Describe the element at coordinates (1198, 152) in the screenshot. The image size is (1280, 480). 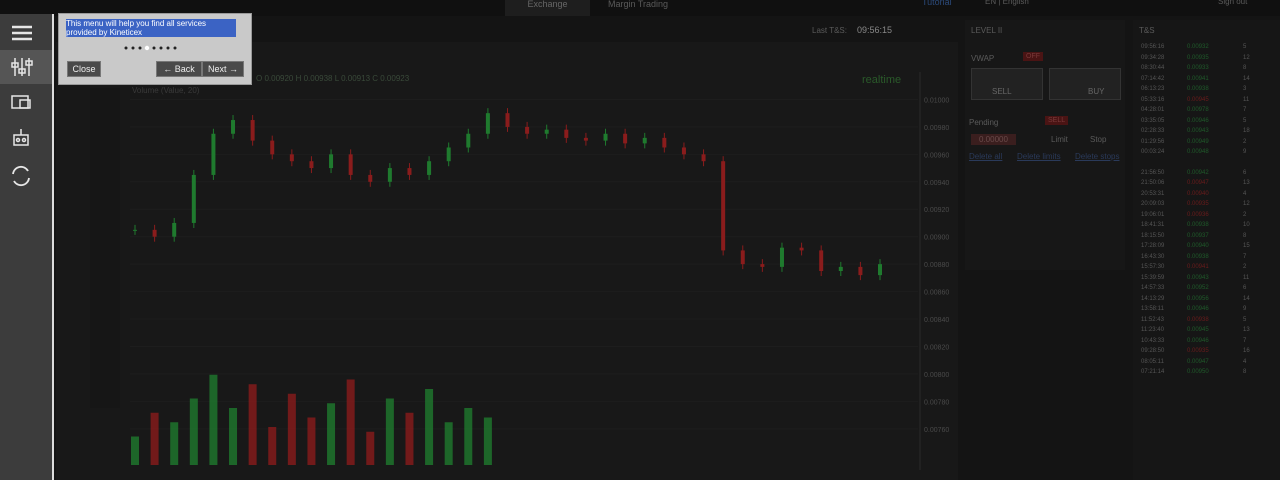
I see `ts-price: 0.00948` at that location.